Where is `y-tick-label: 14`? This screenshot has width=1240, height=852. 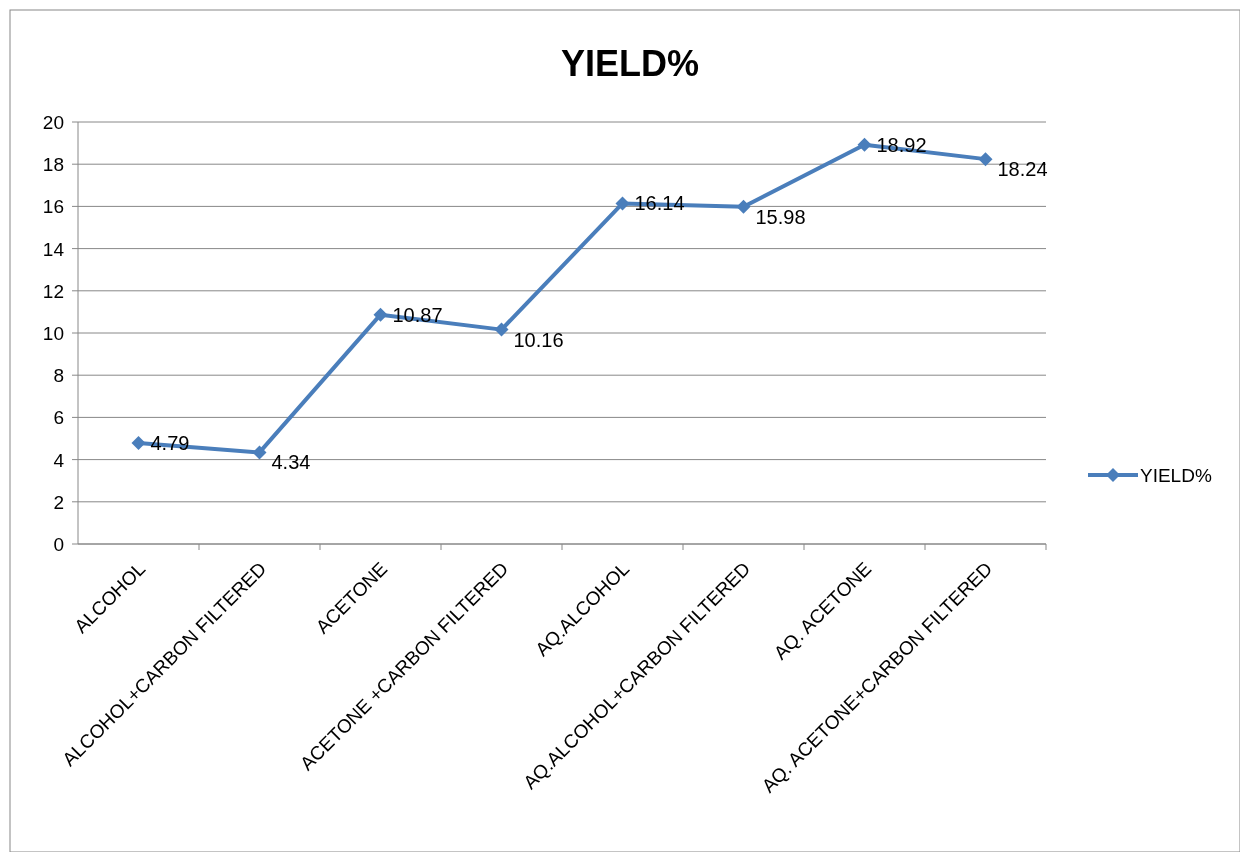 y-tick-label: 14 is located at coordinates (53, 249).